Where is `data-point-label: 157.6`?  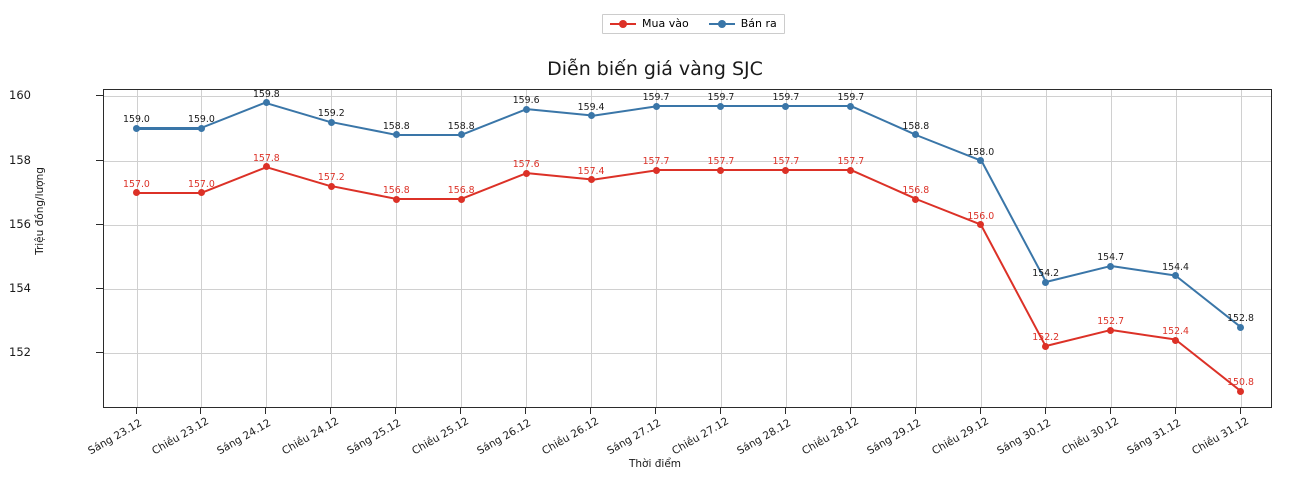 data-point-label: 157.6 is located at coordinates (526, 165).